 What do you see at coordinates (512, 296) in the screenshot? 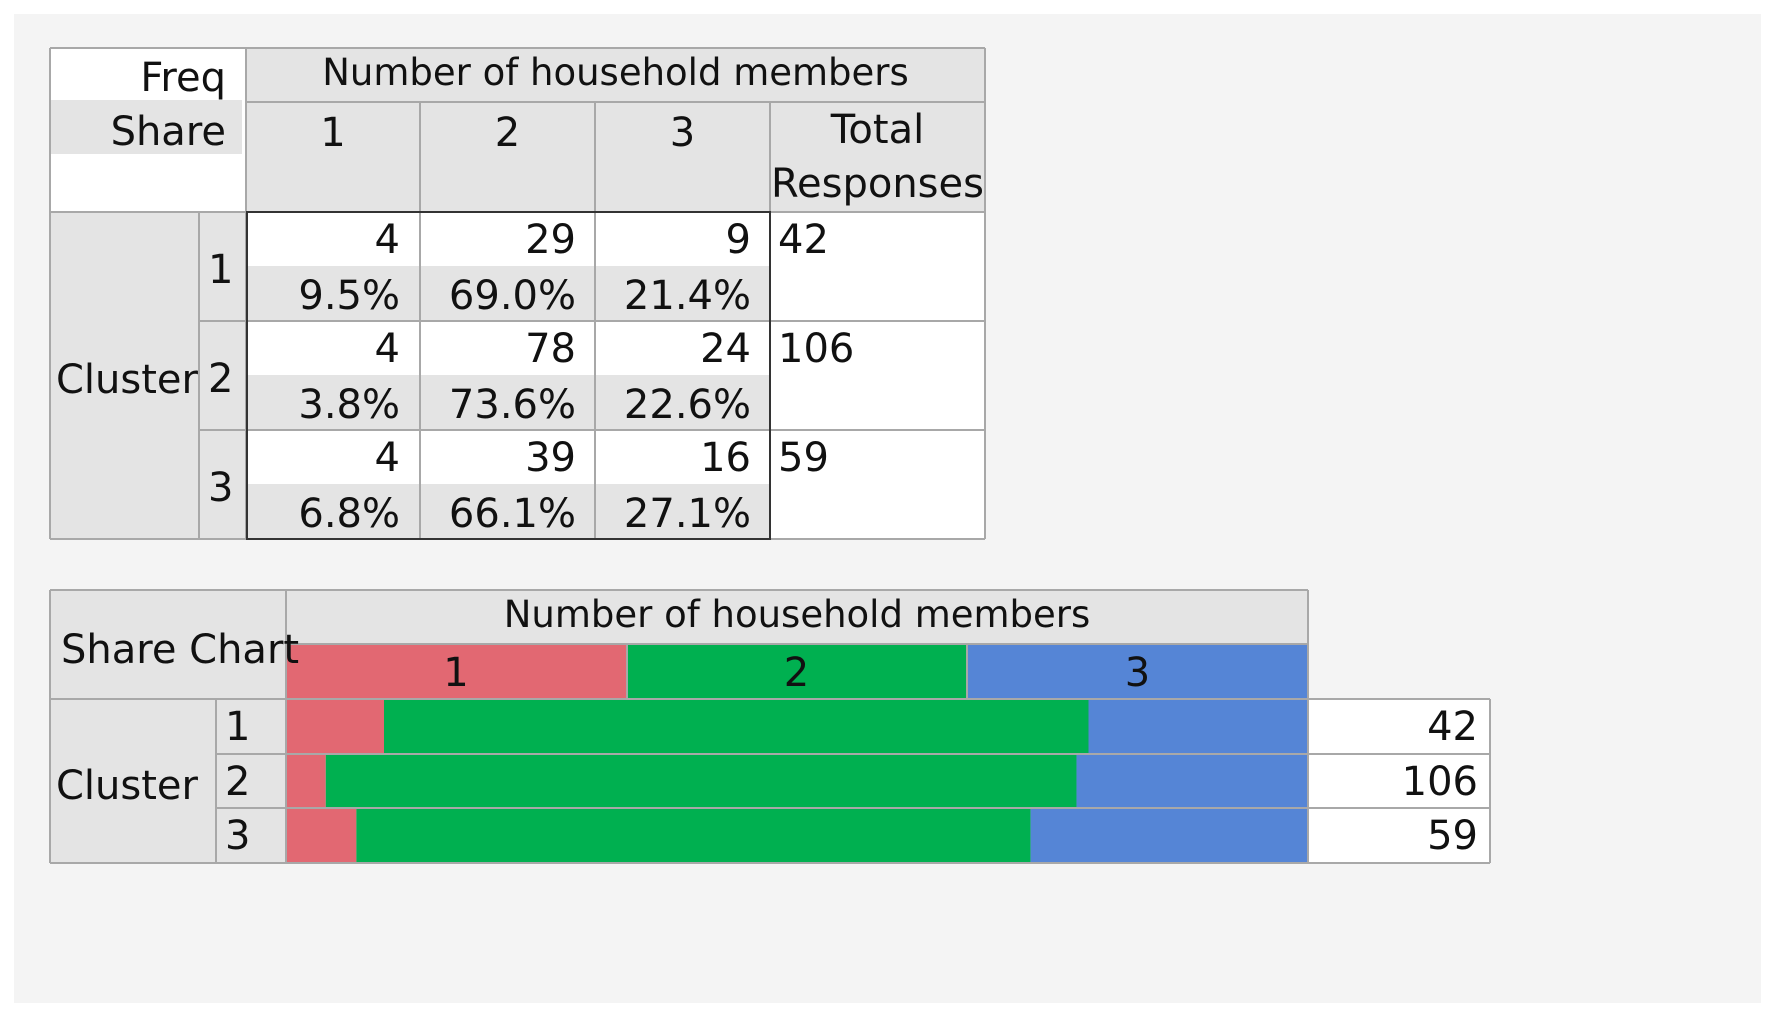
I see `share-cell: 69.0%` at bounding box center [512, 296].